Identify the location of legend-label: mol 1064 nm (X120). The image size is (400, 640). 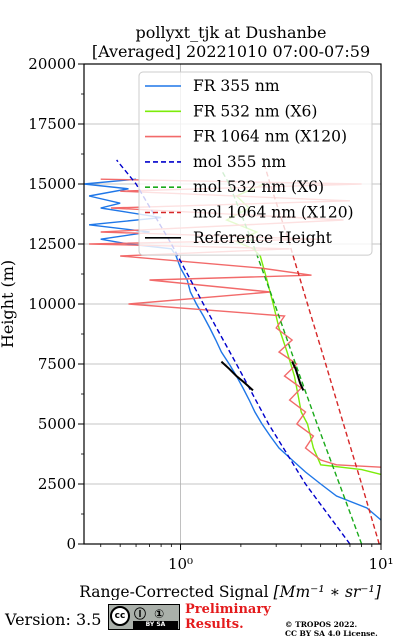
(273, 213).